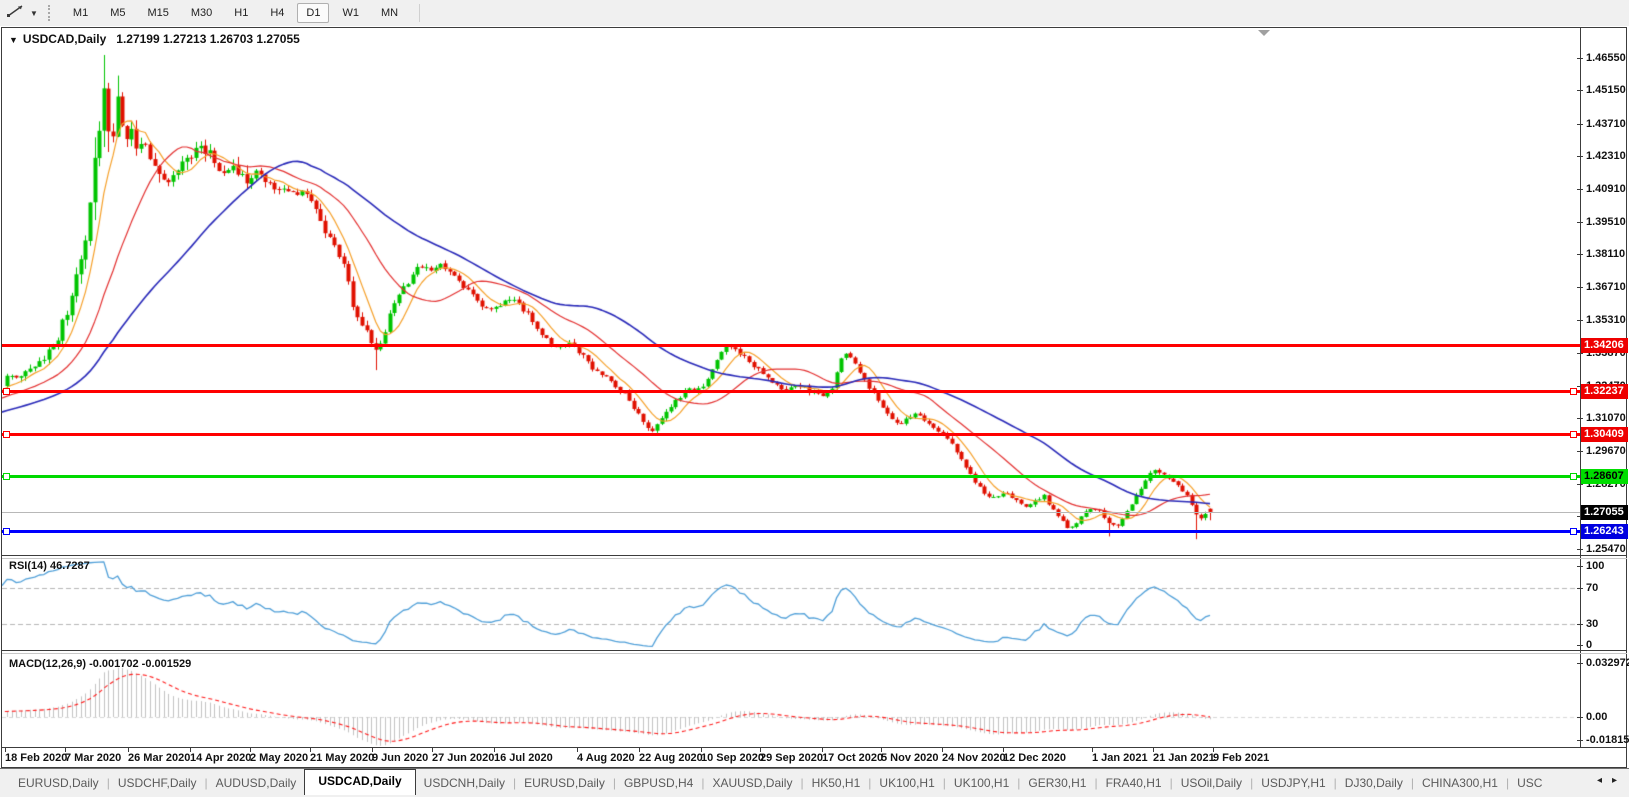  Describe the element at coordinates (1057, 783) in the screenshot. I see `tab-ger30-h1: GER30,H1` at that location.